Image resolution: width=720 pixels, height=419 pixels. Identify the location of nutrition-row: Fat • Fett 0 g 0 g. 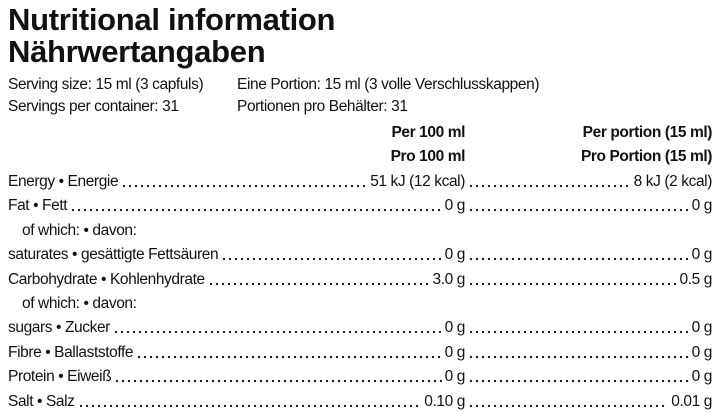
(360, 206).